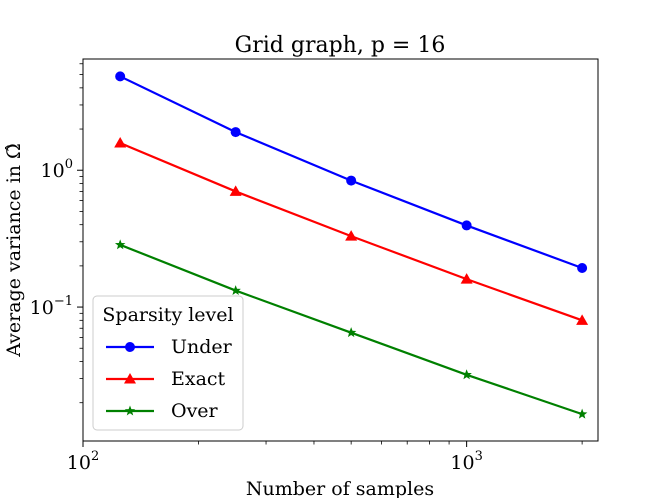  Describe the element at coordinates (202, 347) in the screenshot. I see `legend-label: Under` at that location.